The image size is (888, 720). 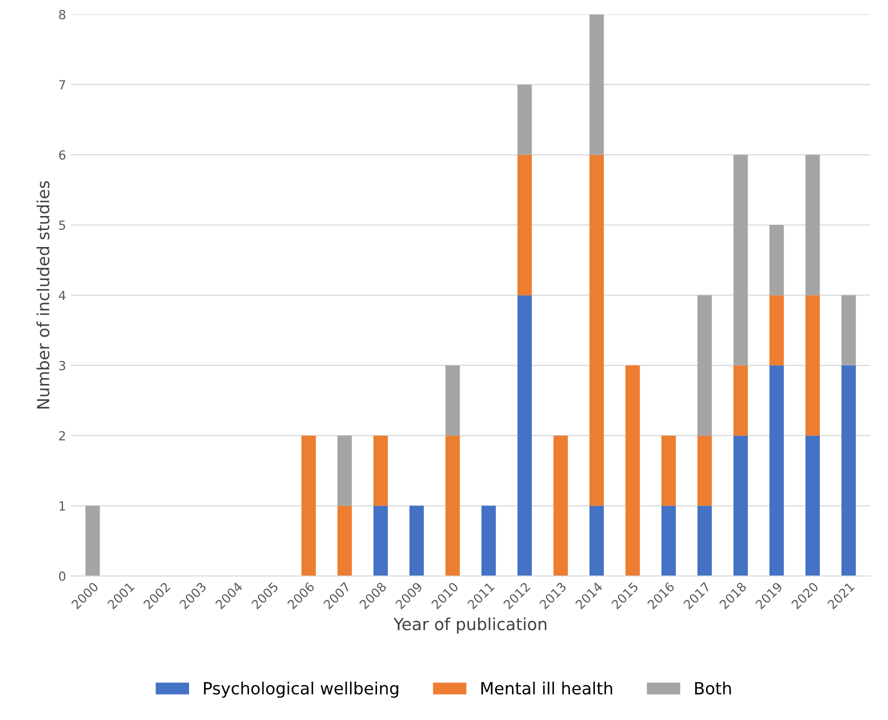 I want to click on y-tick-label: 8, so click(x=62, y=15).